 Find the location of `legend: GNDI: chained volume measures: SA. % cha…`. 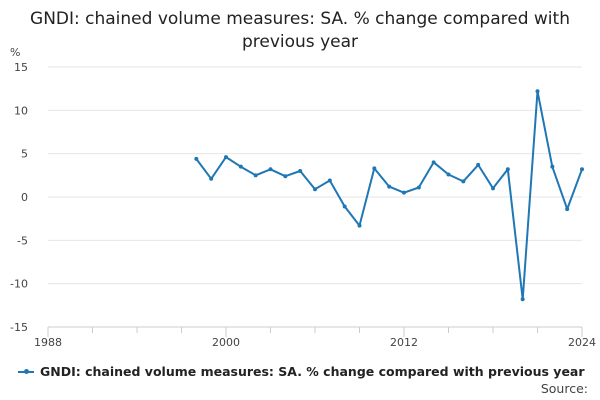

legend: GNDI: chained volume measures: SA. % cha… is located at coordinates (301, 371).